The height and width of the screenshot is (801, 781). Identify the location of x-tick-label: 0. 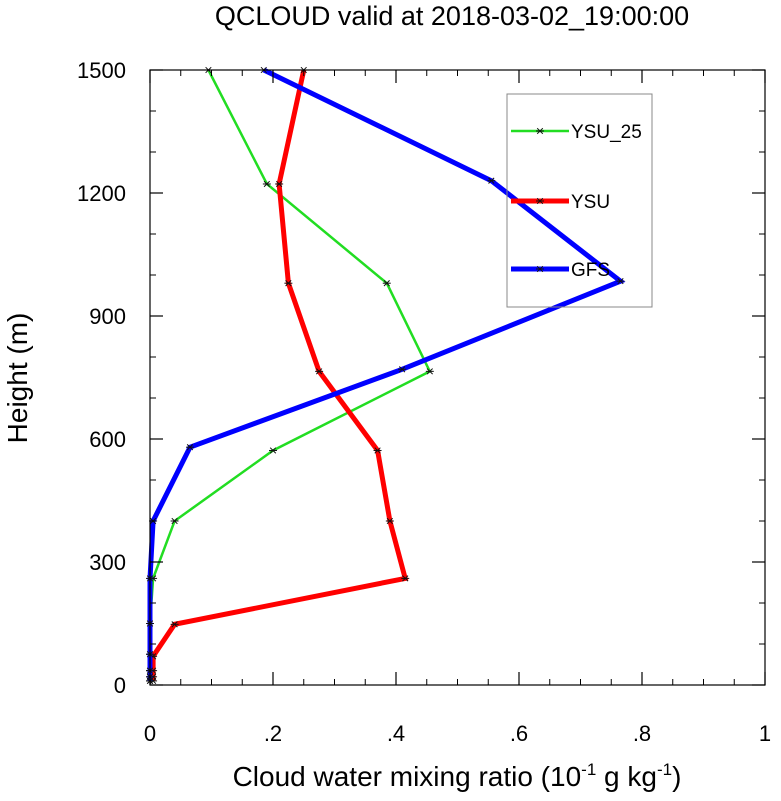
(150, 733).